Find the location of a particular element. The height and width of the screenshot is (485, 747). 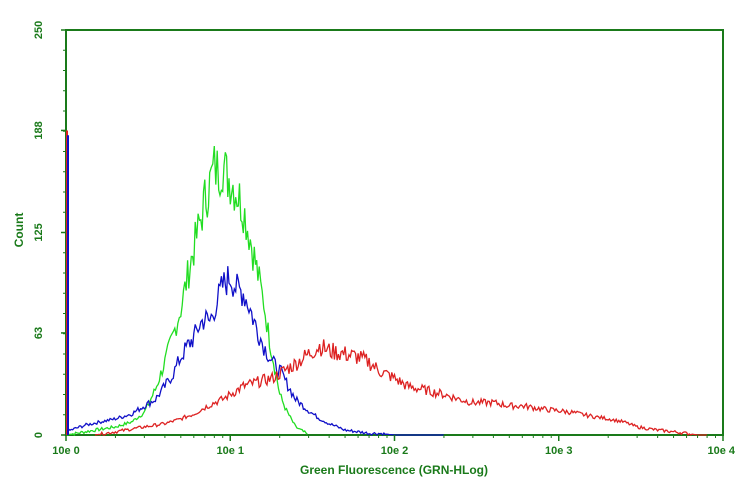

y-tick-label: 0 is located at coordinates (39, 435).